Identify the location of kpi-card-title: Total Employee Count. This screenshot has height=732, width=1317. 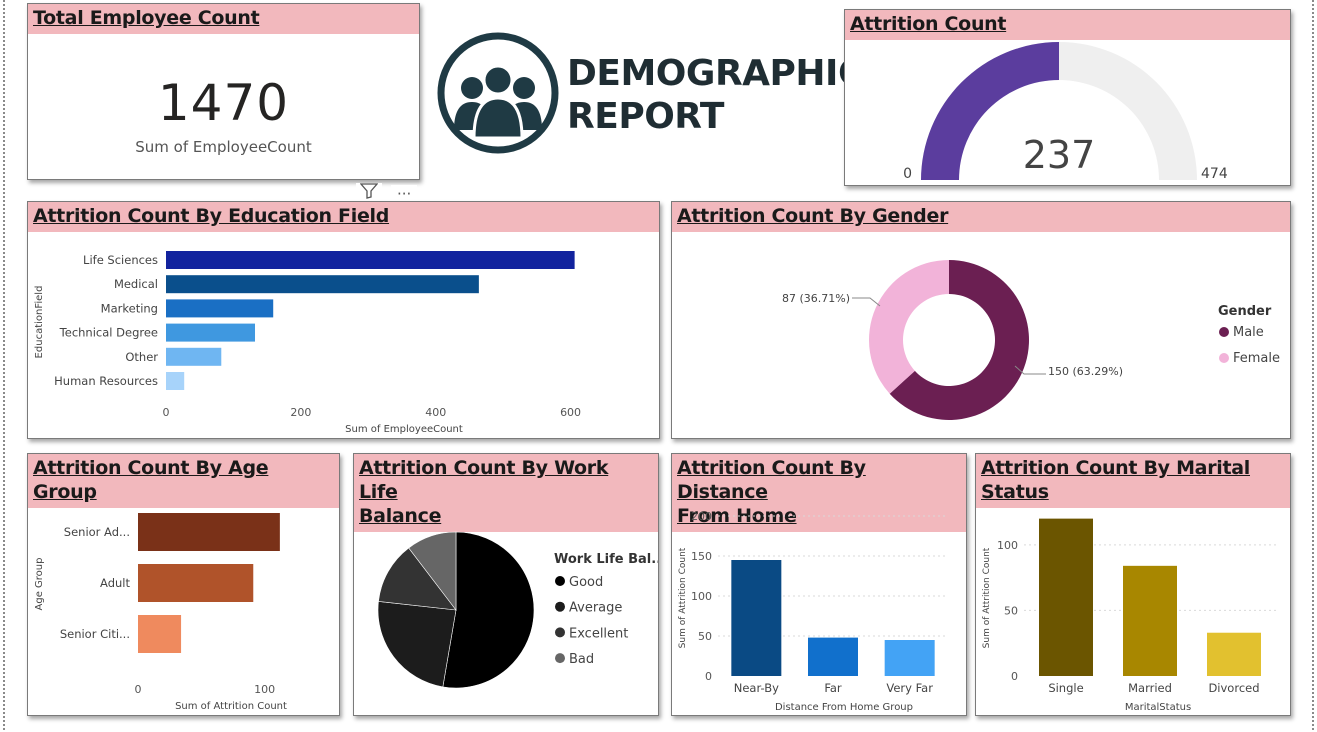
(223, 19).